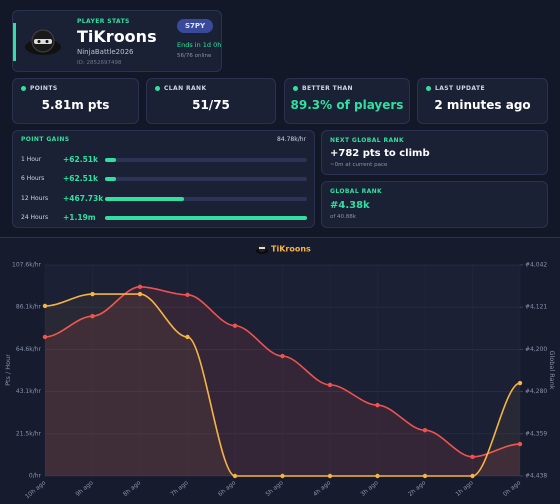 Image resolution: width=560 pixels, height=504 pixels. I want to click on stat-value: 51/75, so click(211, 105).